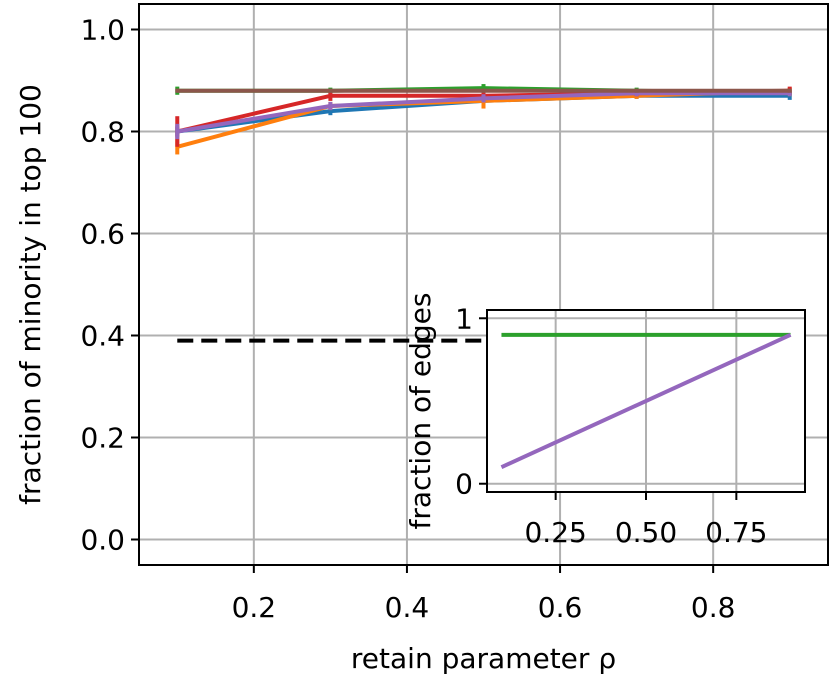 The height and width of the screenshot is (690, 832). Describe the element at coordinates (464, 318) in the screenshot. I see `y-tick-label: 1` at that location.